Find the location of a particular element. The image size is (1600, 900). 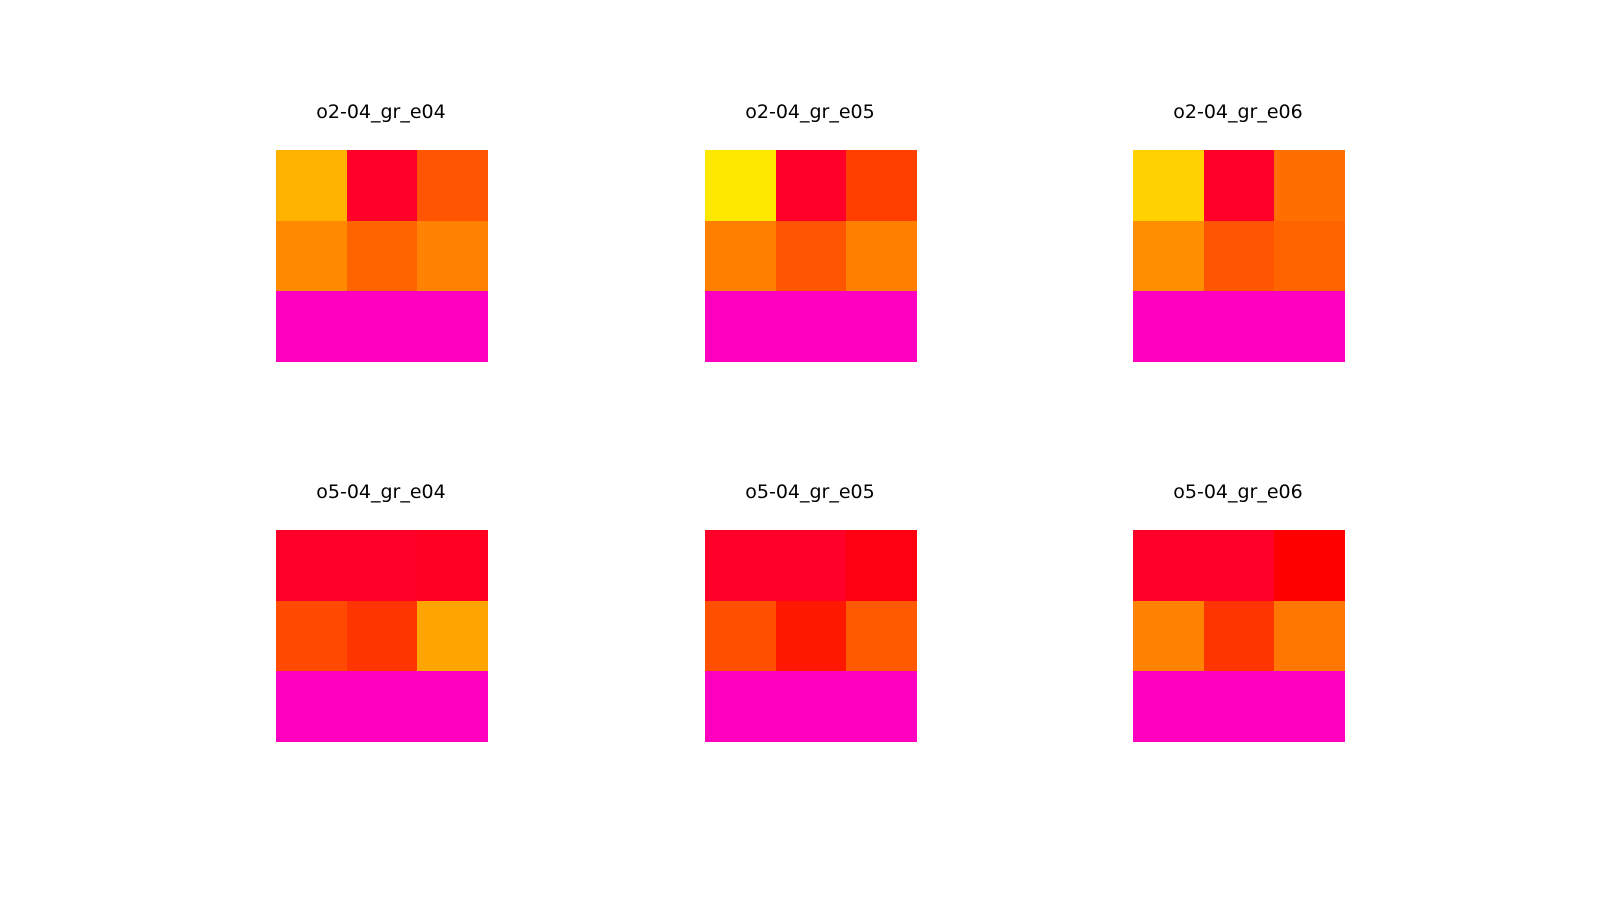

heatmap-panel: o5-04_gr_e04 is located at coordinates (381, 630).